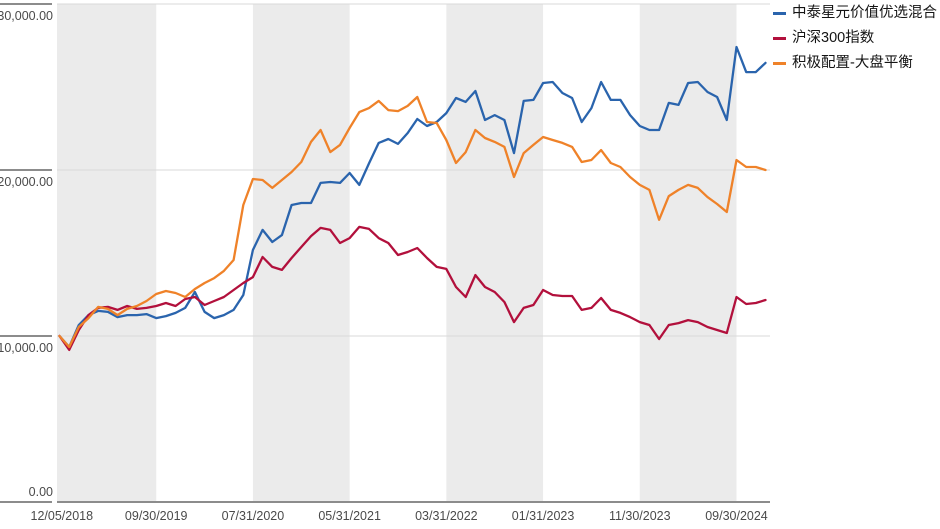 The height and width of the screenshot is (529, 940). I want to click on x-axis-label: 05/31/2021, so click(349, 516).